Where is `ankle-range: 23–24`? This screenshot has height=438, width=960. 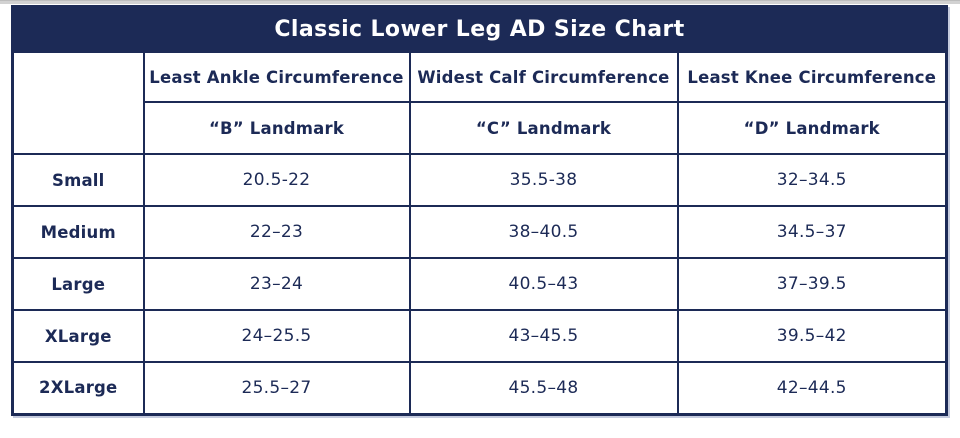
ankle-range: 23–24 is located at coordinates (276, 284).